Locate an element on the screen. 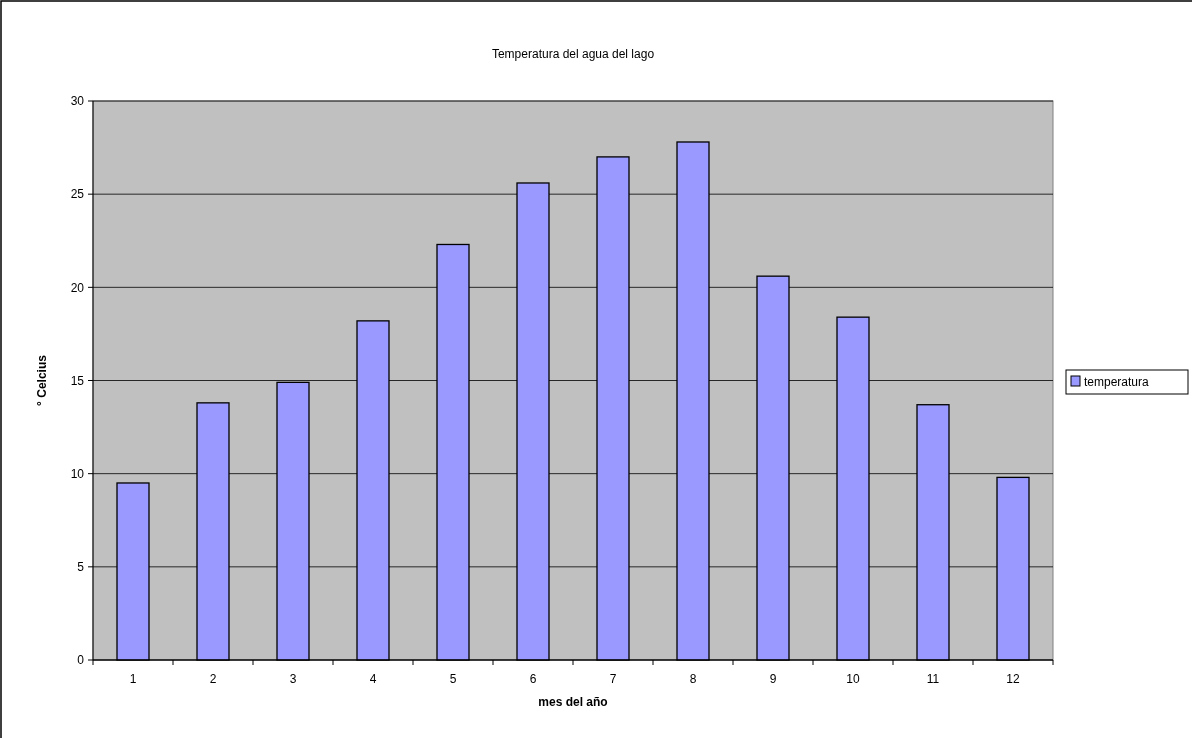 This screenshot has height=738, width=1192. x-tick-label: 8 is located at coordinates (693, 679).